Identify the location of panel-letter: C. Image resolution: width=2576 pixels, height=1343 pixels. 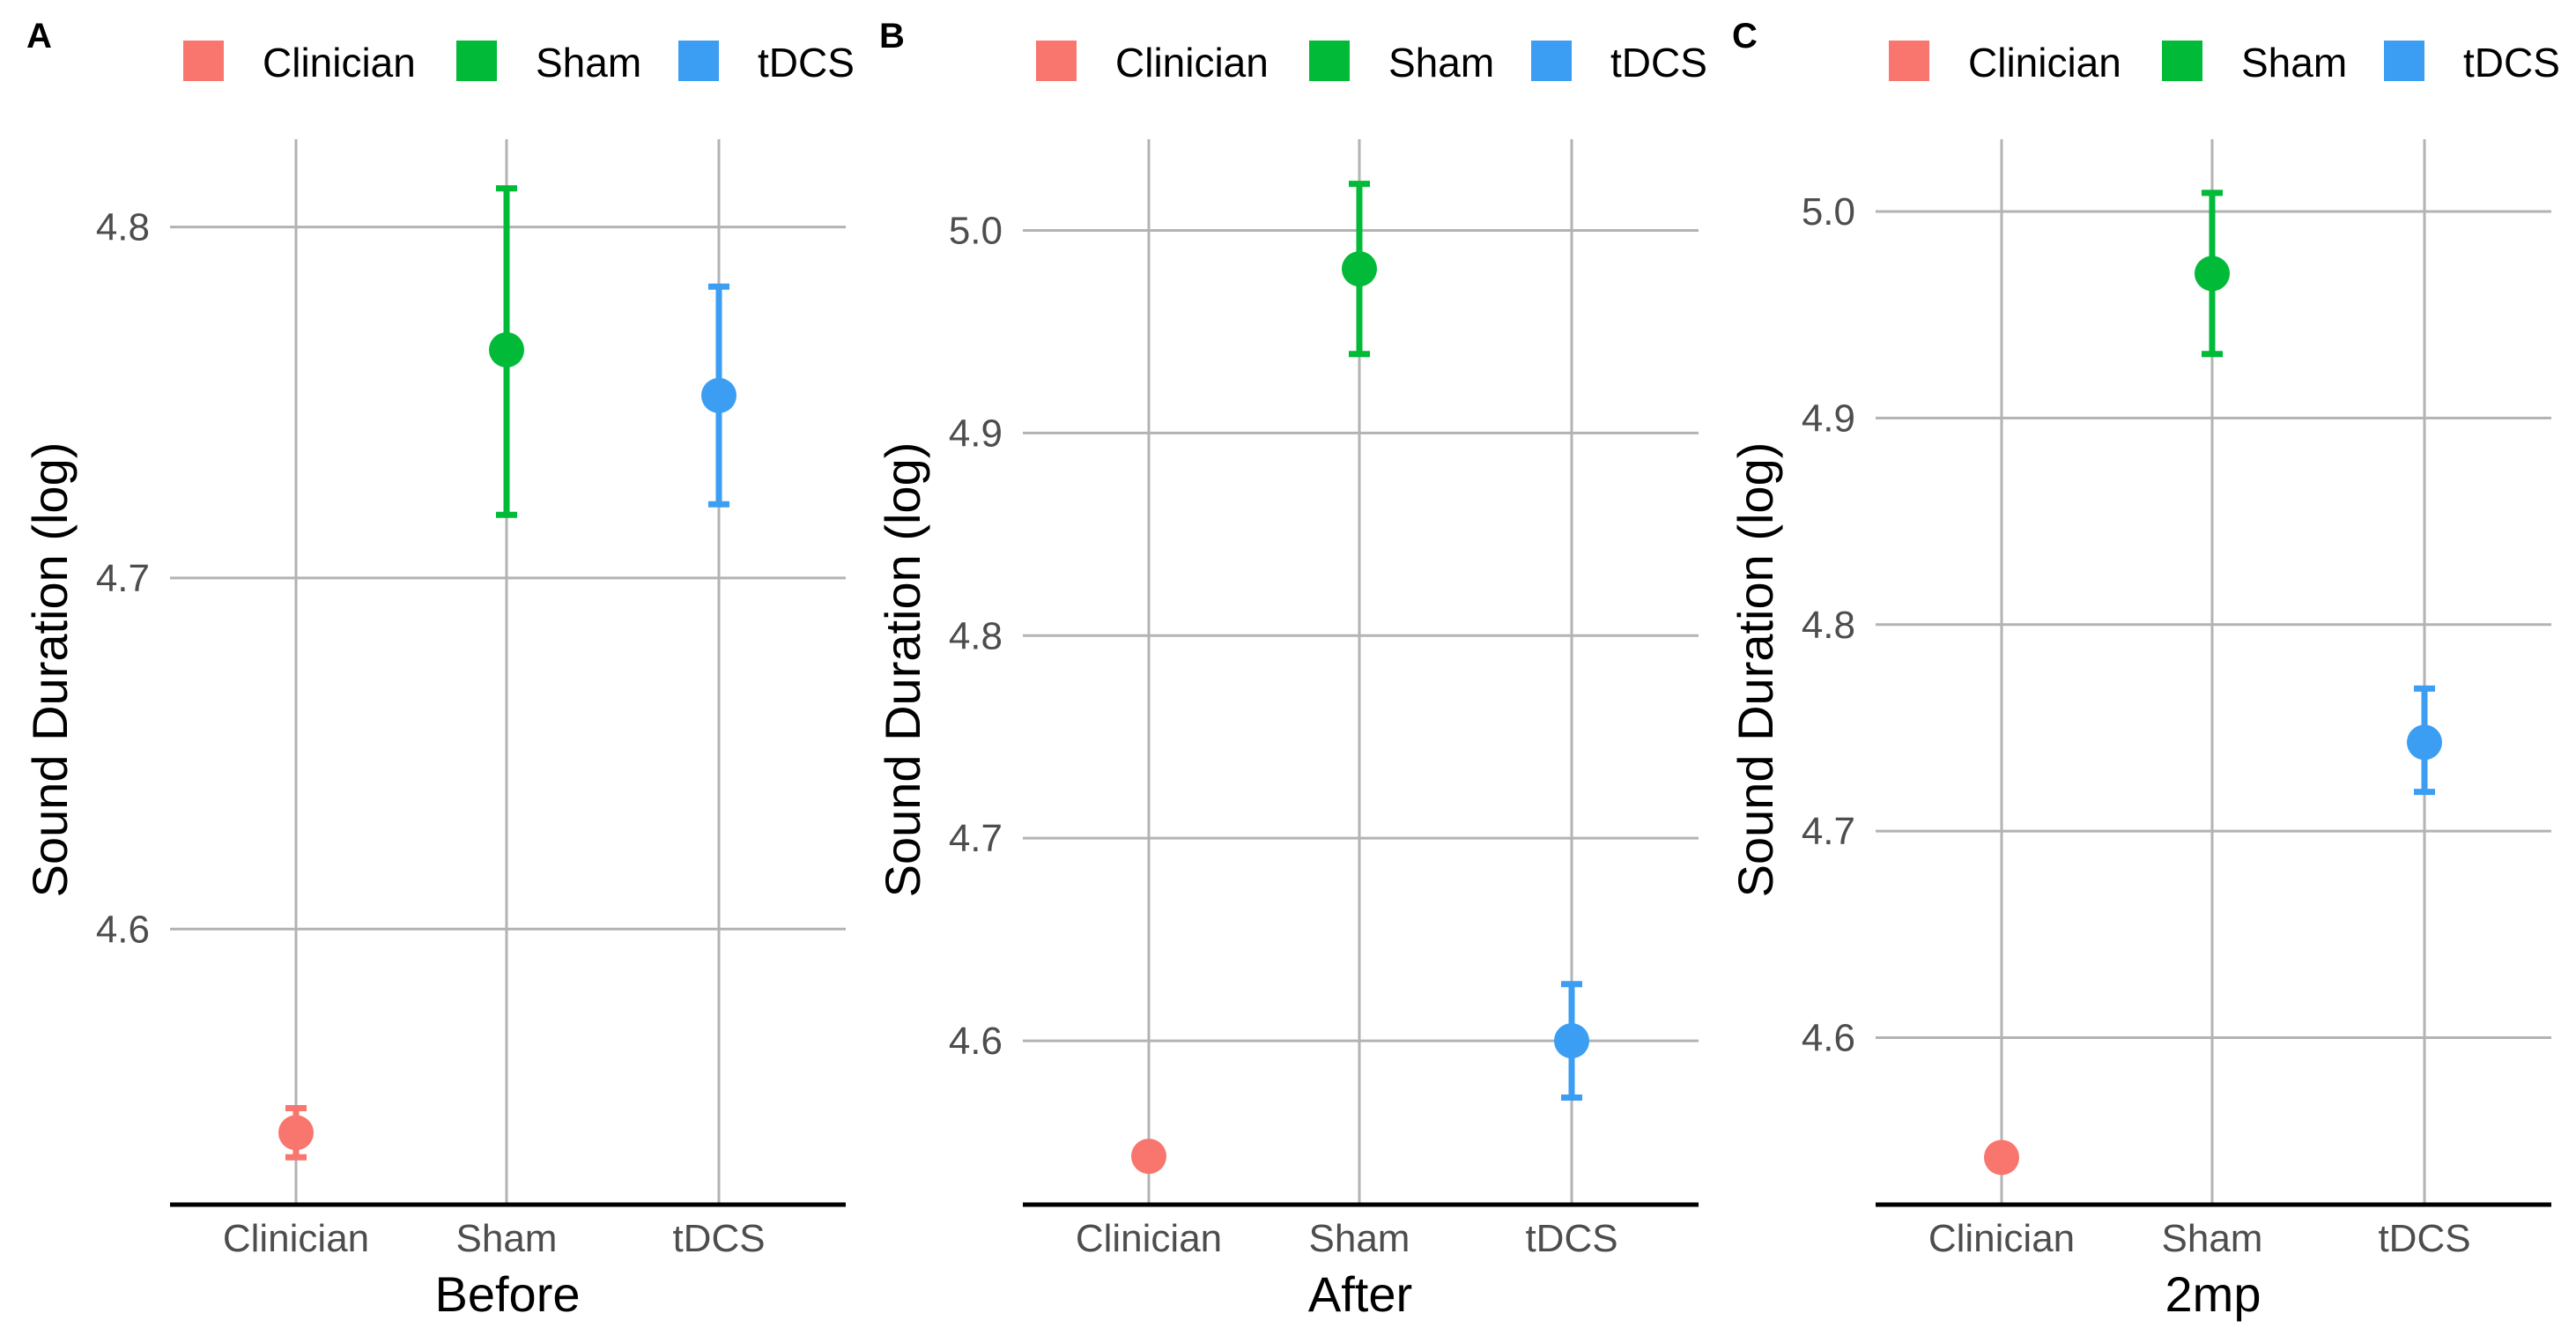
(1745, 36).